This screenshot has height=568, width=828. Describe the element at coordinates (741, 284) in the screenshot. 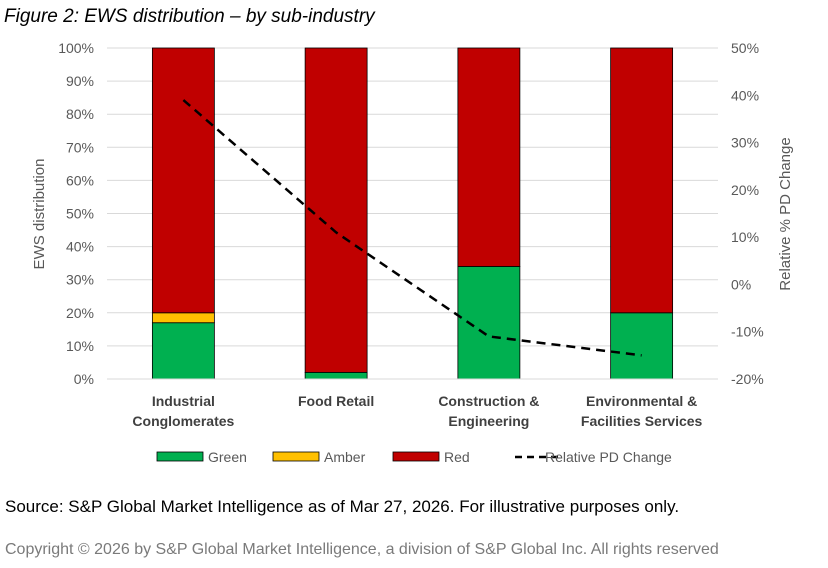

I see `y2-tick-label: 0%` at that location.